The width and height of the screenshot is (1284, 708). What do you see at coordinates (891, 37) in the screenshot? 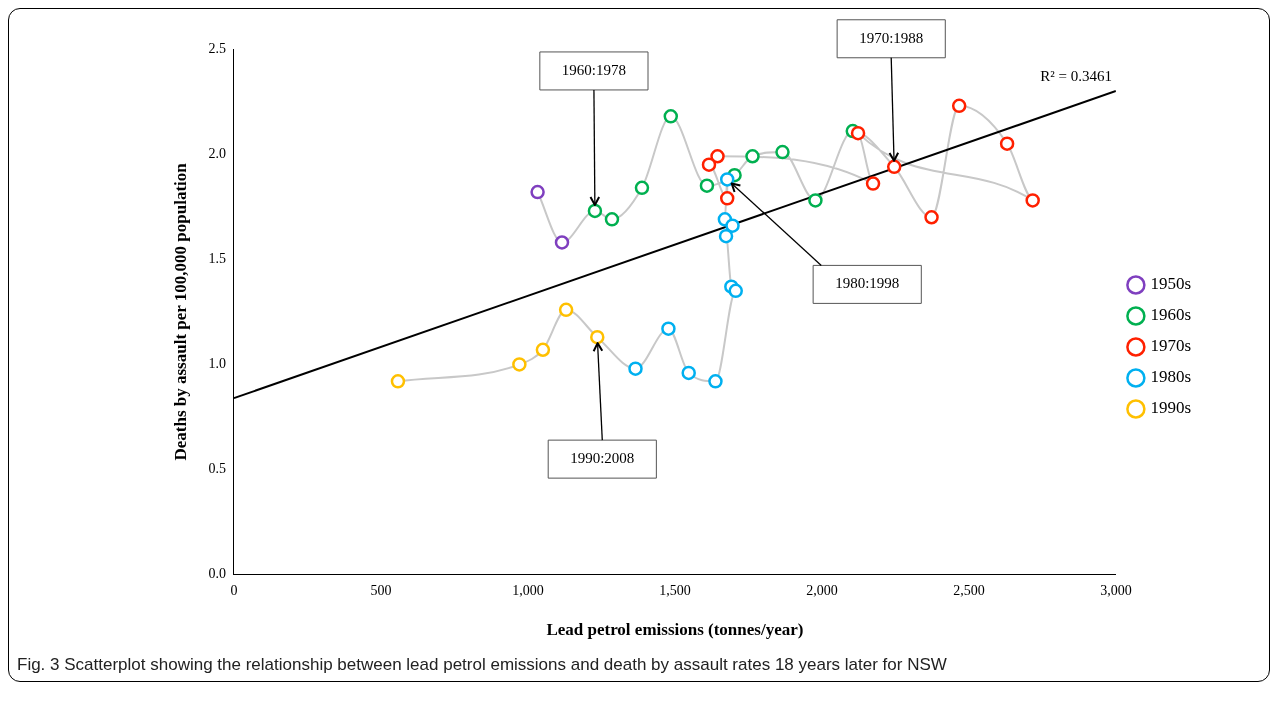
I see `annotation: 1970:1988` at bounding box center [891, 37].